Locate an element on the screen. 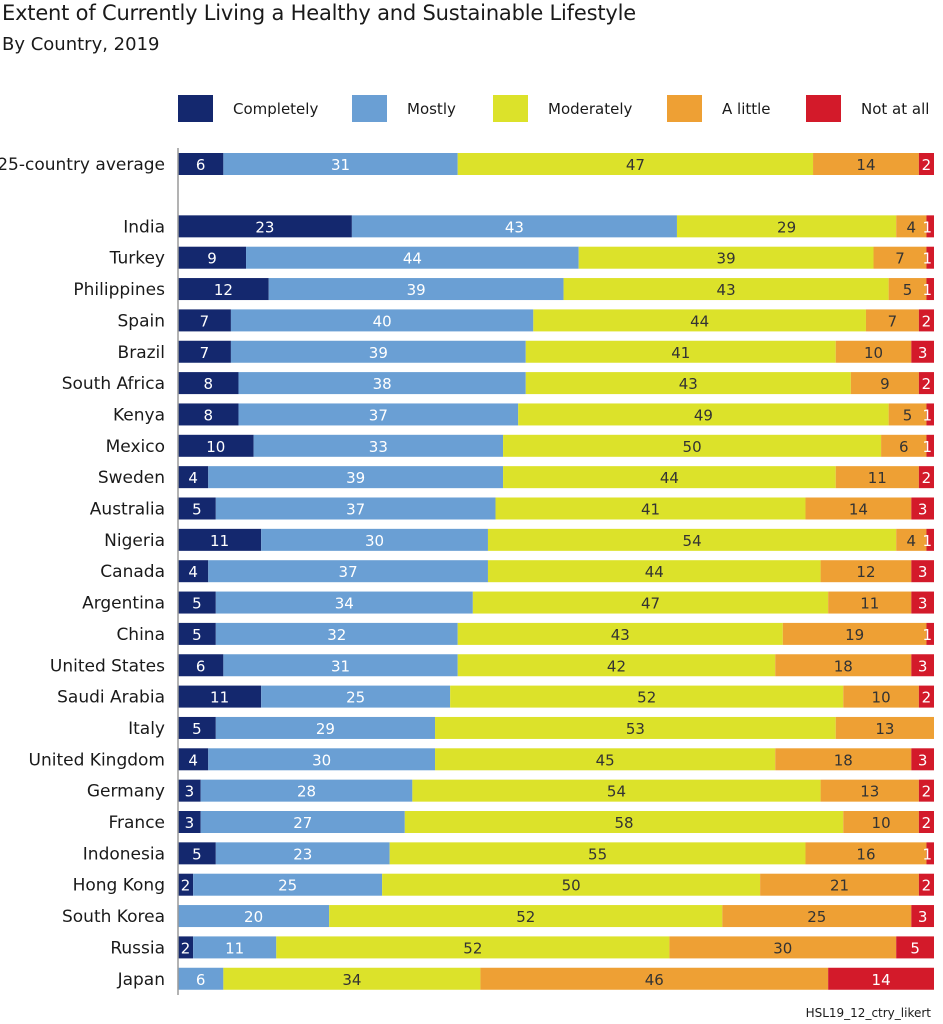  data-label: 13 is located at coordinates (884, 729).